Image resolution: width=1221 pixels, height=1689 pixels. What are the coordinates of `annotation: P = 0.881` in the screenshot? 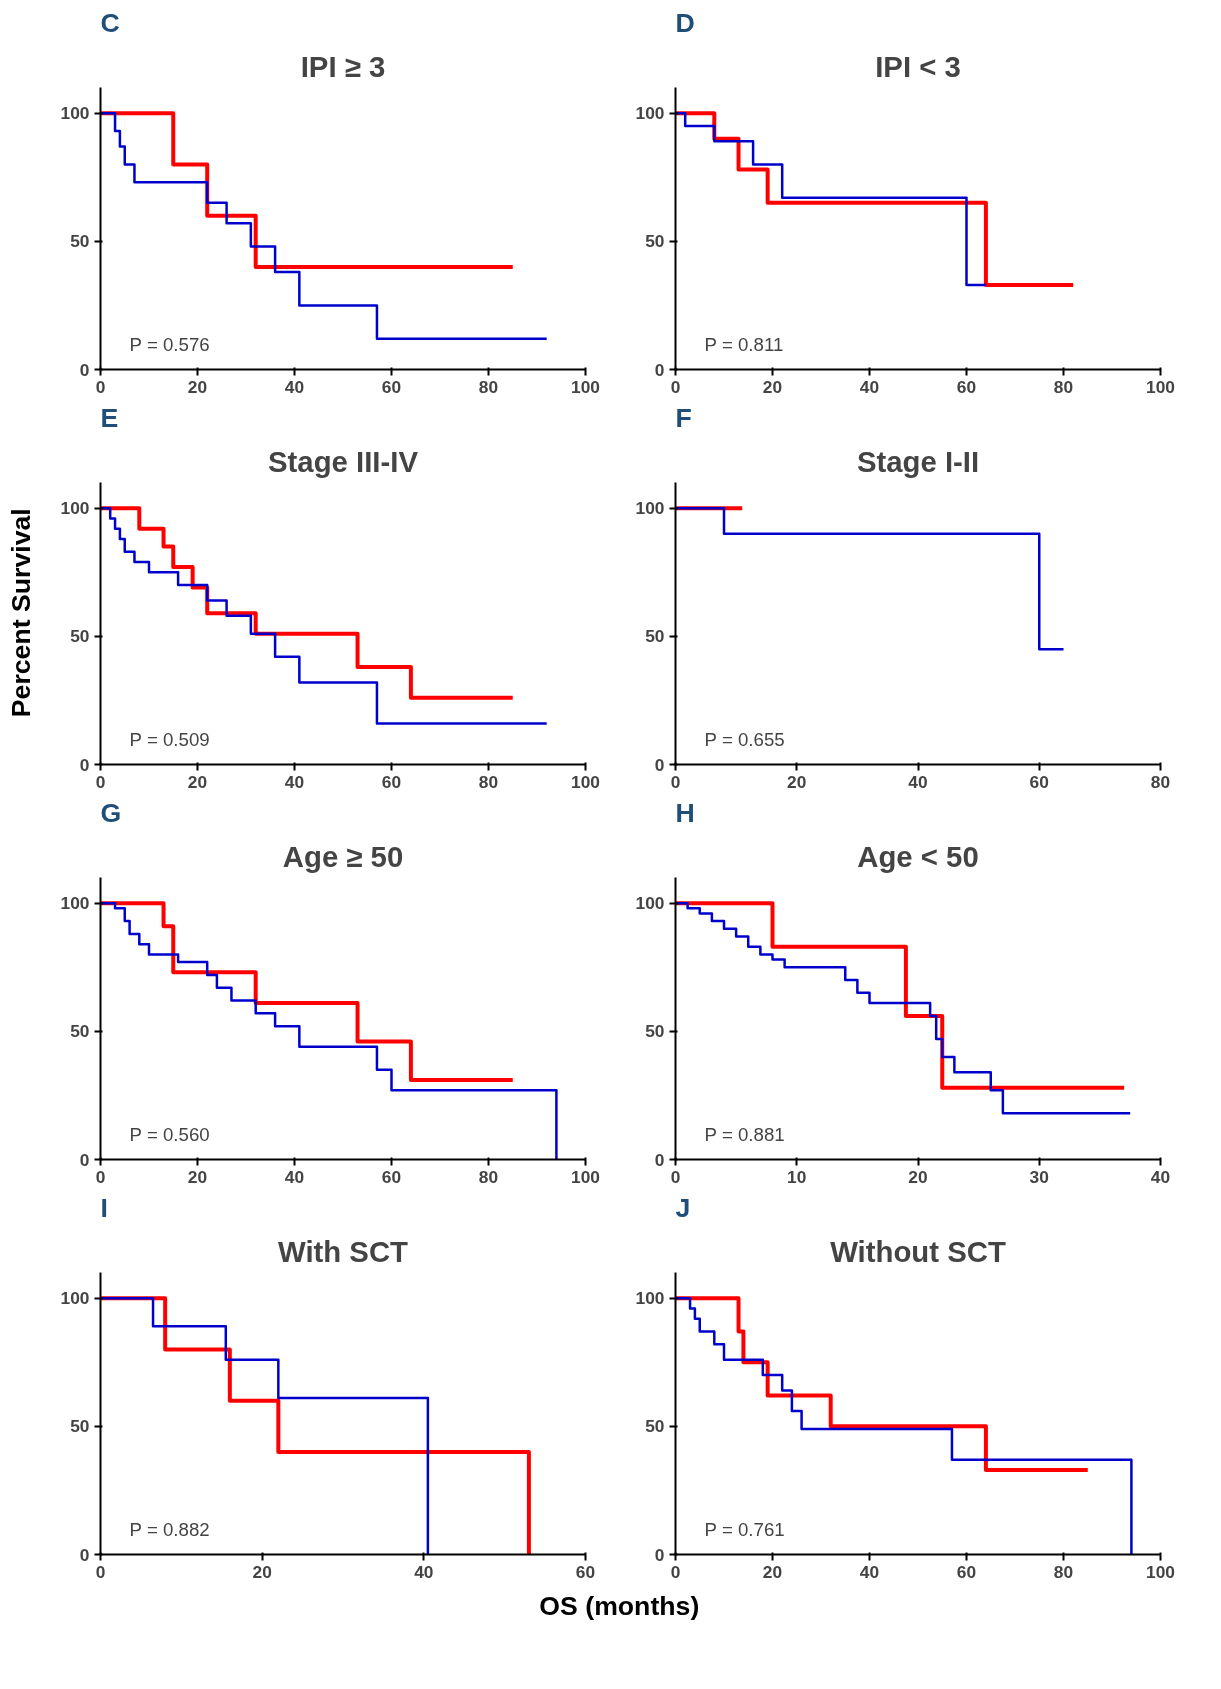 It's located at (744, 1135).